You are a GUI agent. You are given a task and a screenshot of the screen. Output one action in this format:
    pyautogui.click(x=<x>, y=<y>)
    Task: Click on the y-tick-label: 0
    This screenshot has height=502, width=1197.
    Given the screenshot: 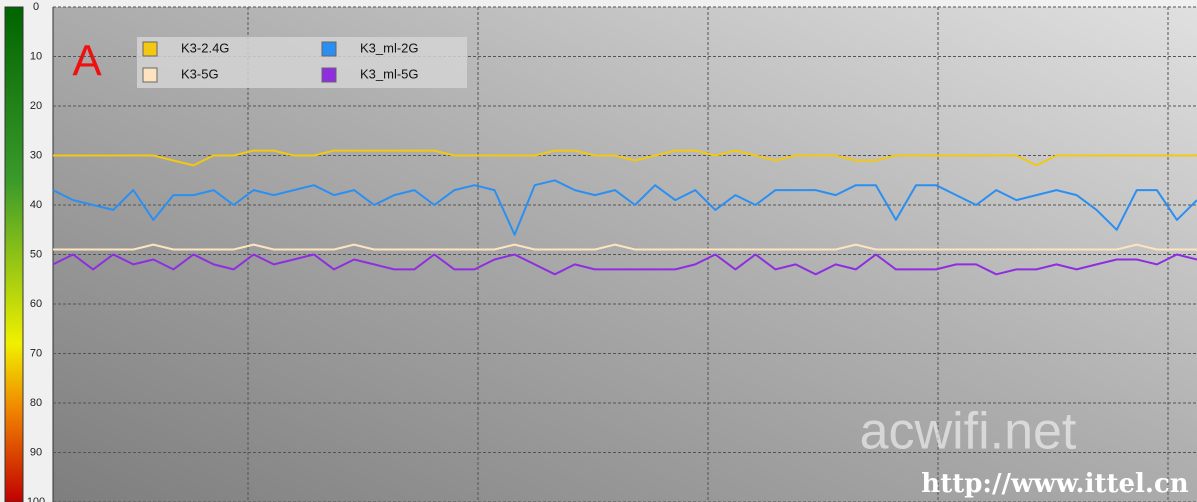 What is the action you would take?
    pyautogui.click(x=36, y=7)
    